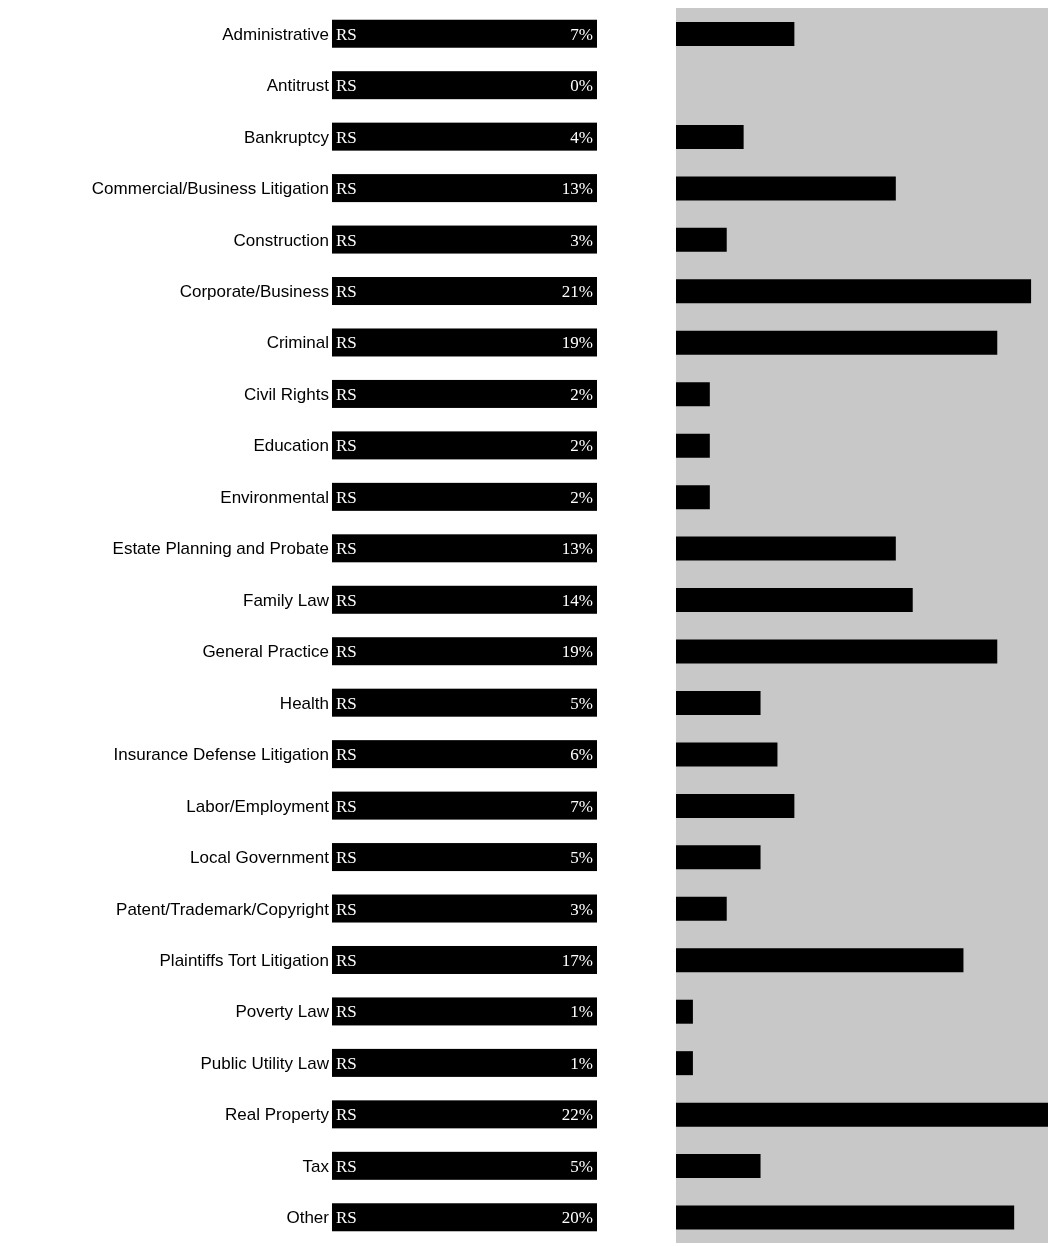 The image size is (1053, 1246). What do you see at coordinates (308, 1218) in the screenshot?
I see `y-tick-label: Other` at bounding box center [308, 1218].